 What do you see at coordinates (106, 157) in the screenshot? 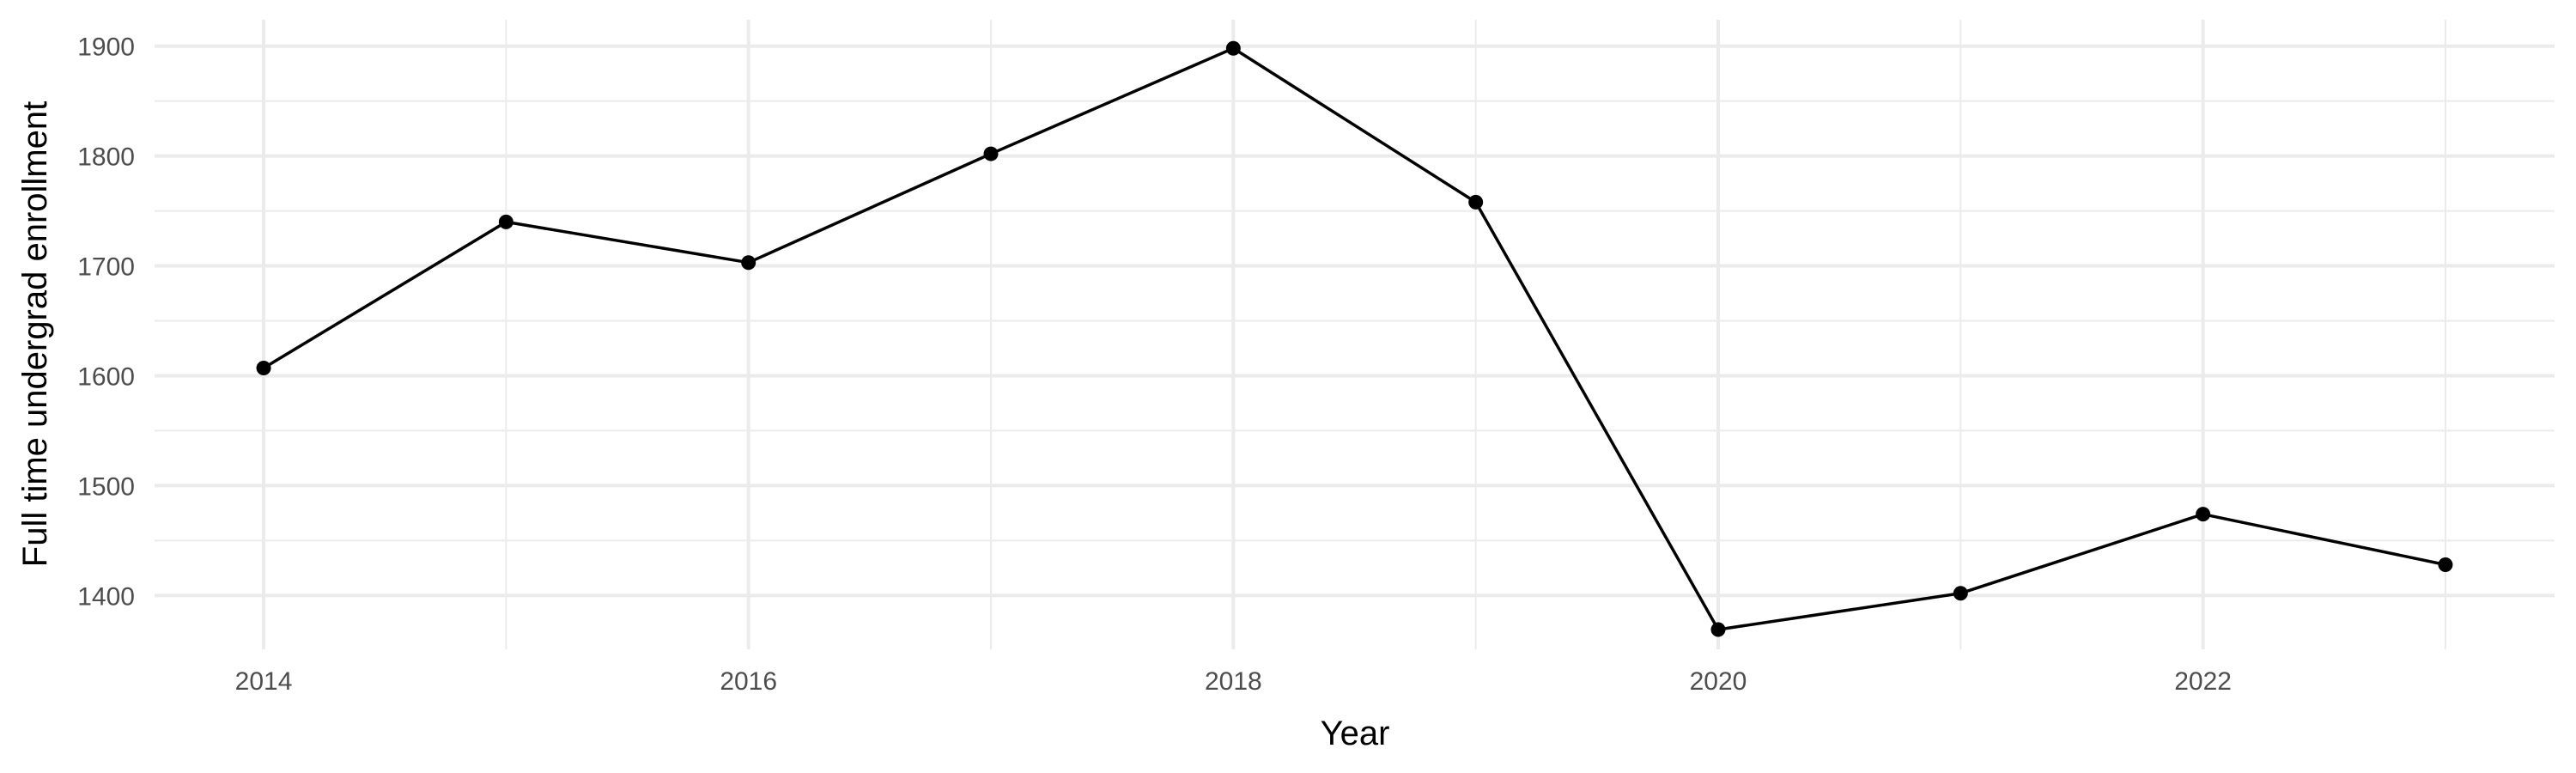
I see `y-tick-label: 1800` at bounding box center [106, 157].